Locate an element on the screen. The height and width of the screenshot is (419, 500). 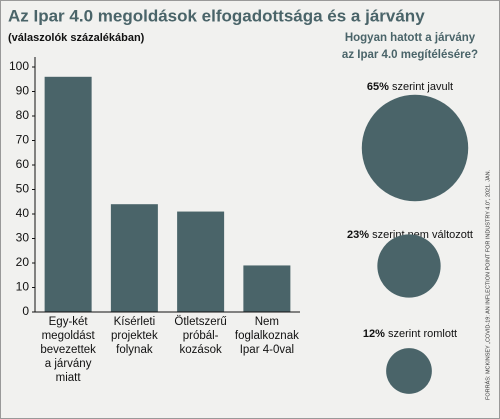
panel-title: Hogyan hatott a járvány is located at coordinates (410, 38).